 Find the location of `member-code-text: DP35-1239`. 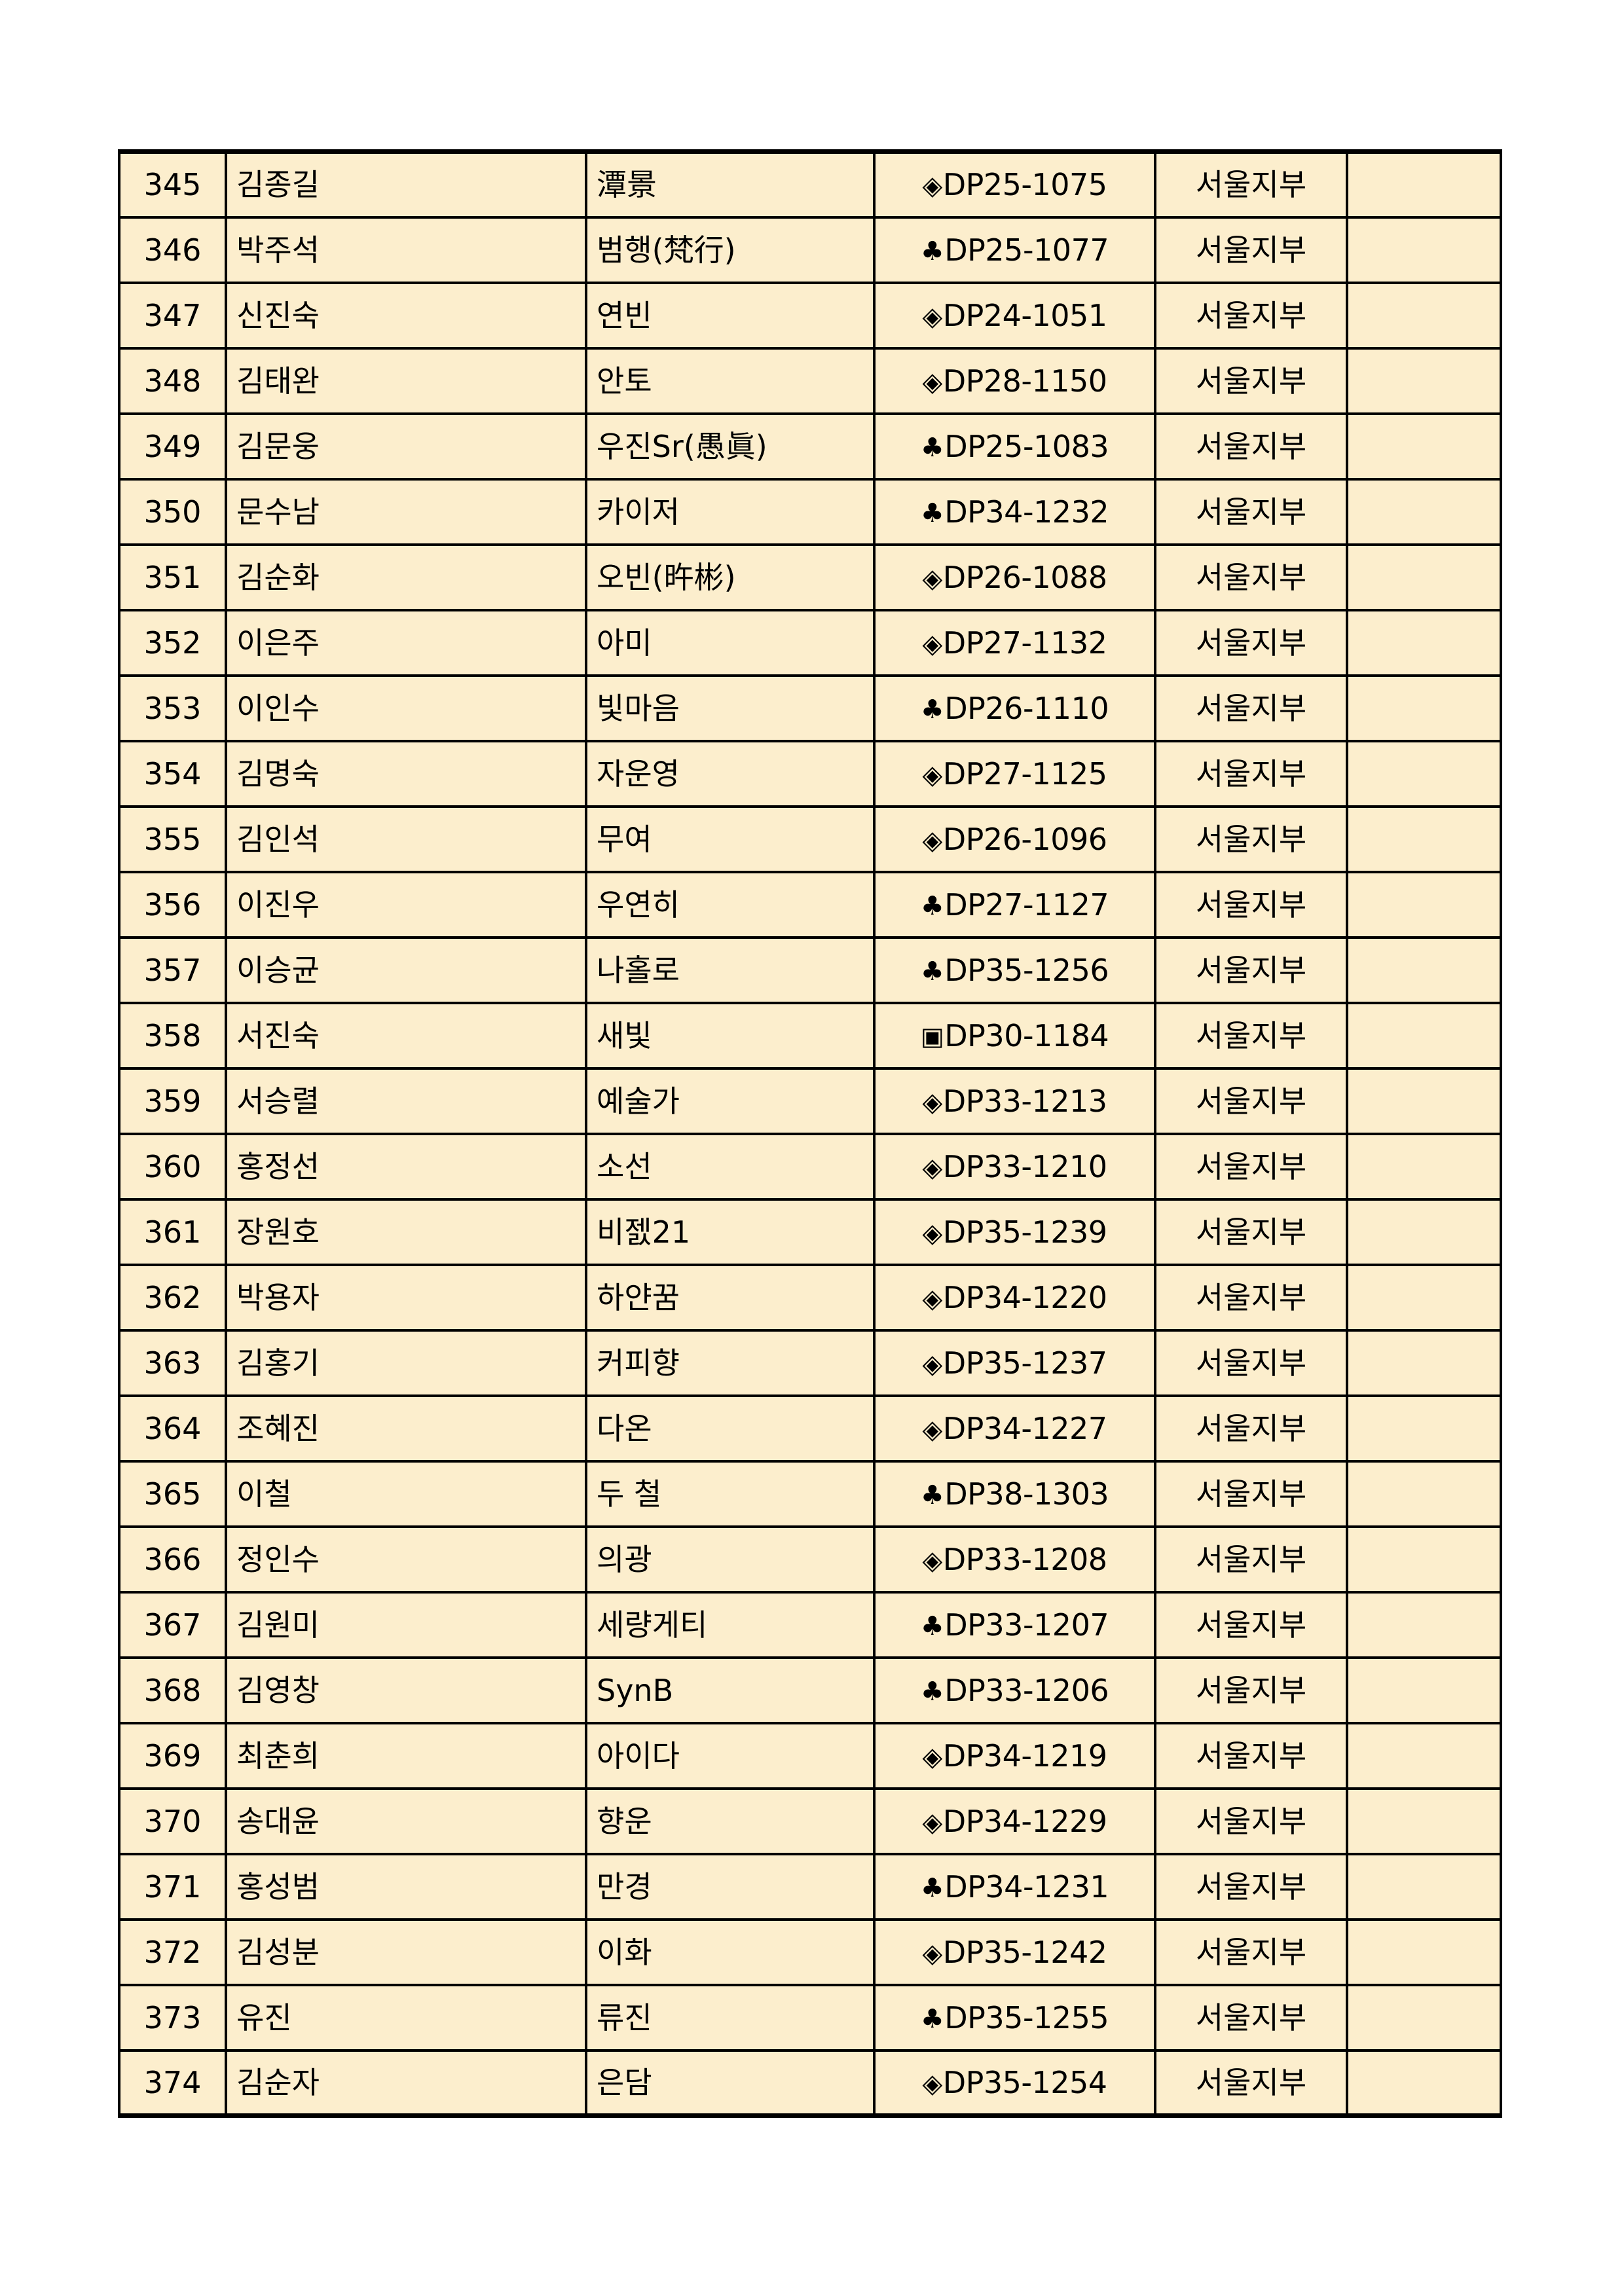

member-code-text: DP35-1239 is located at coordinates (1024, 1232).